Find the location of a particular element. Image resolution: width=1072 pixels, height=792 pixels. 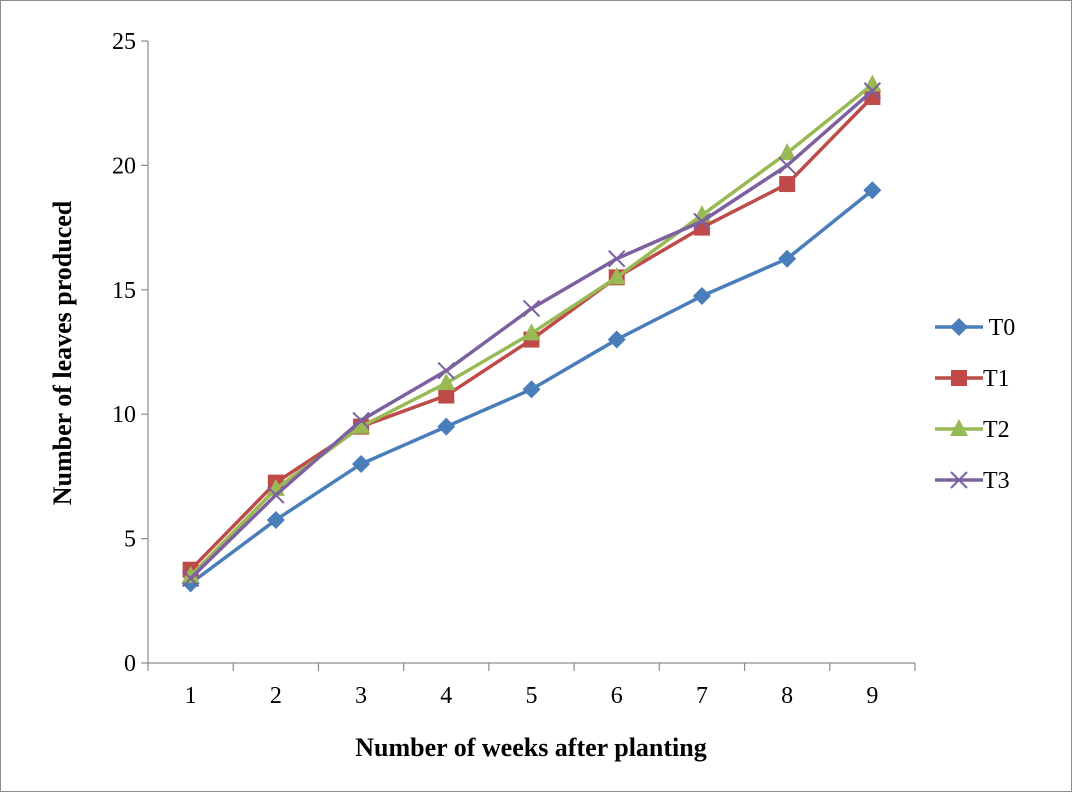

legend-entry: T1 is located at coordinates (972, 379).